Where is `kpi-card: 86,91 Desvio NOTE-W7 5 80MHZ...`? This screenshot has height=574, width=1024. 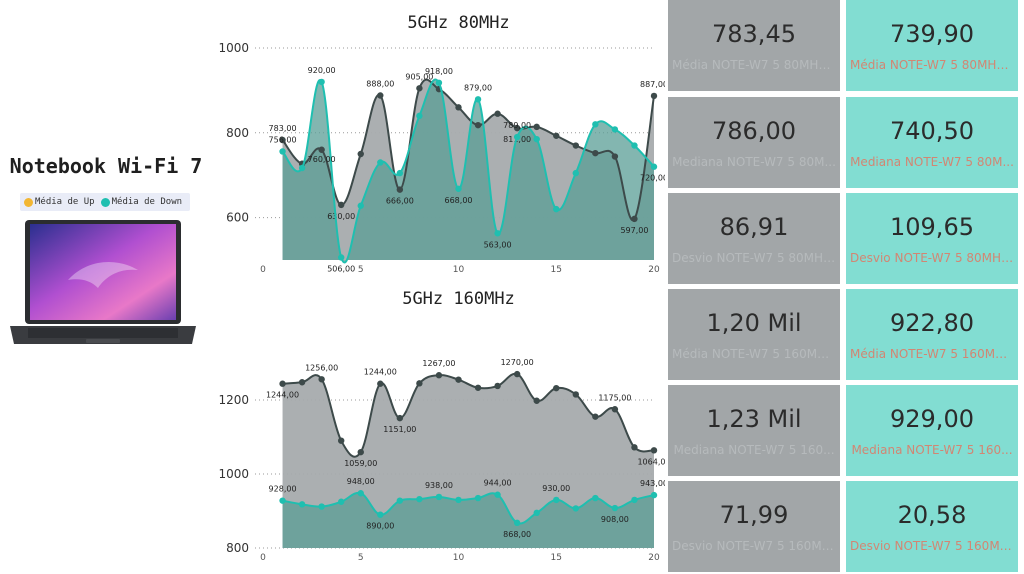 kpi-card: 86,91 Desvio NOTE-W7 5 80MHZ... is located at coordinates (754, 238).